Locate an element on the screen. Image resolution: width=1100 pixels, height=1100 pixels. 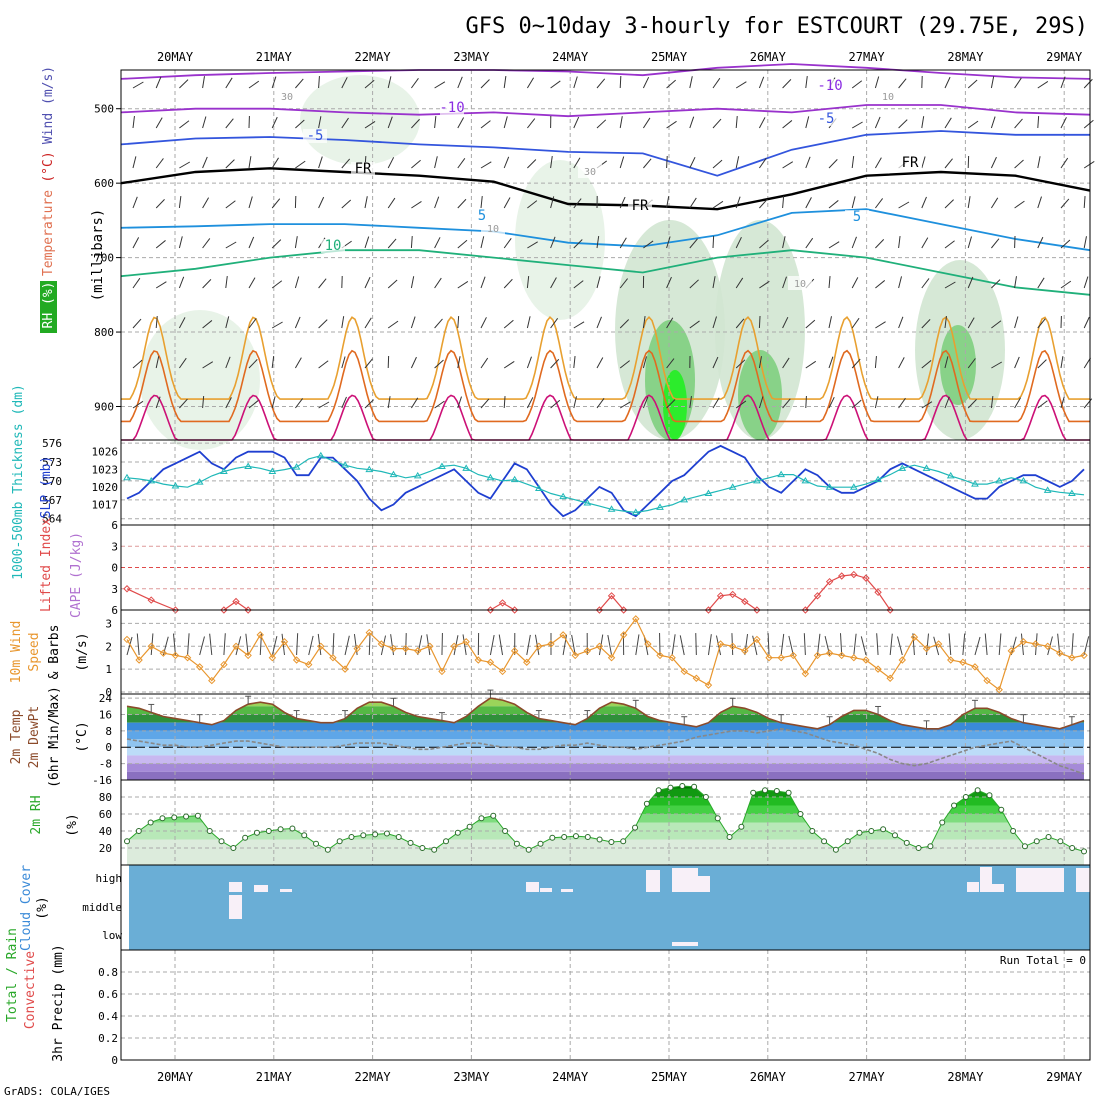
axis-label-cloud-unit: (%) is located at coordinates (42, 907).